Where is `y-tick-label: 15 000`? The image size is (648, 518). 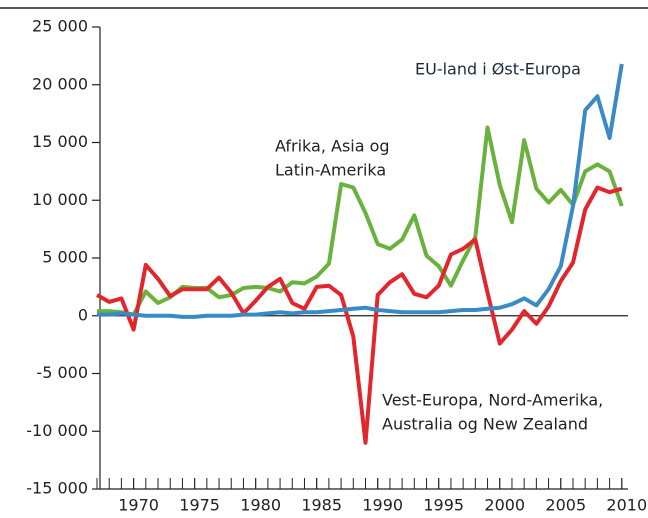 y-tick-label: 15 000 is located at coordinates (60, 141).